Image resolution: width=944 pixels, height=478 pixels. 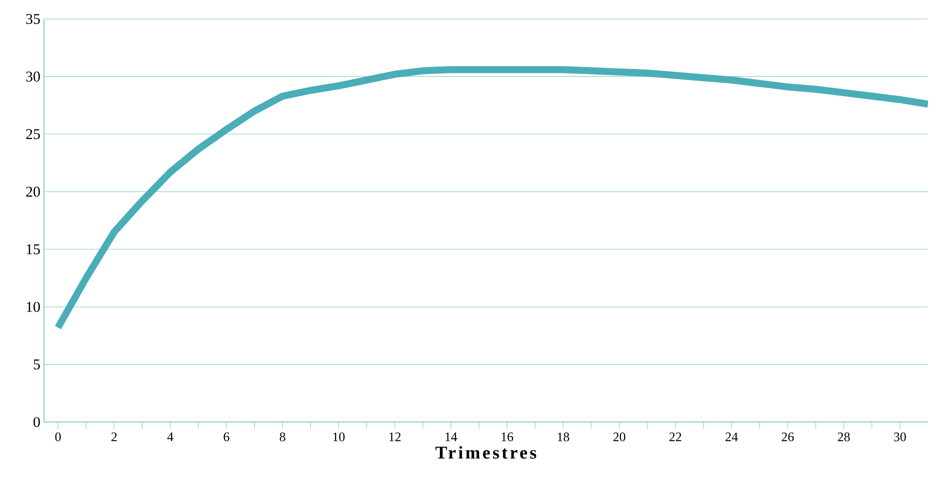 What do you see at coordinates (283, 437) in the screenshot?
I see `x-tick-label: 8` at bounding box center [283, 437].